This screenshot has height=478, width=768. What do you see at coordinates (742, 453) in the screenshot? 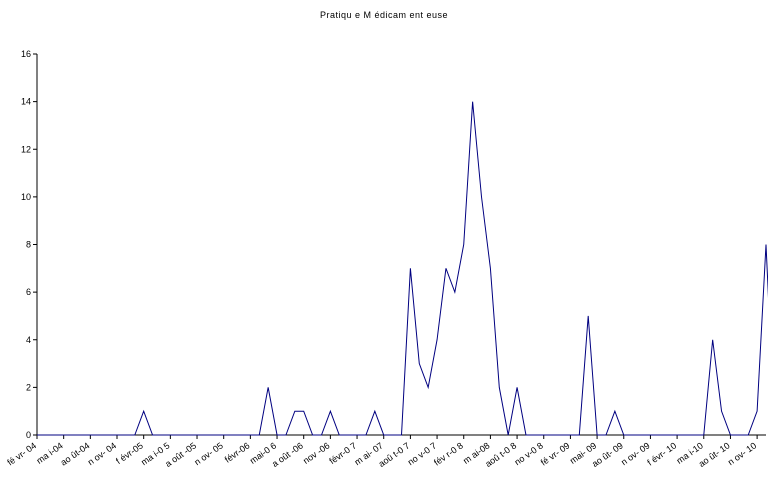
I see `x-tick-label: n ov- 10` at bounding box center [742, 453].